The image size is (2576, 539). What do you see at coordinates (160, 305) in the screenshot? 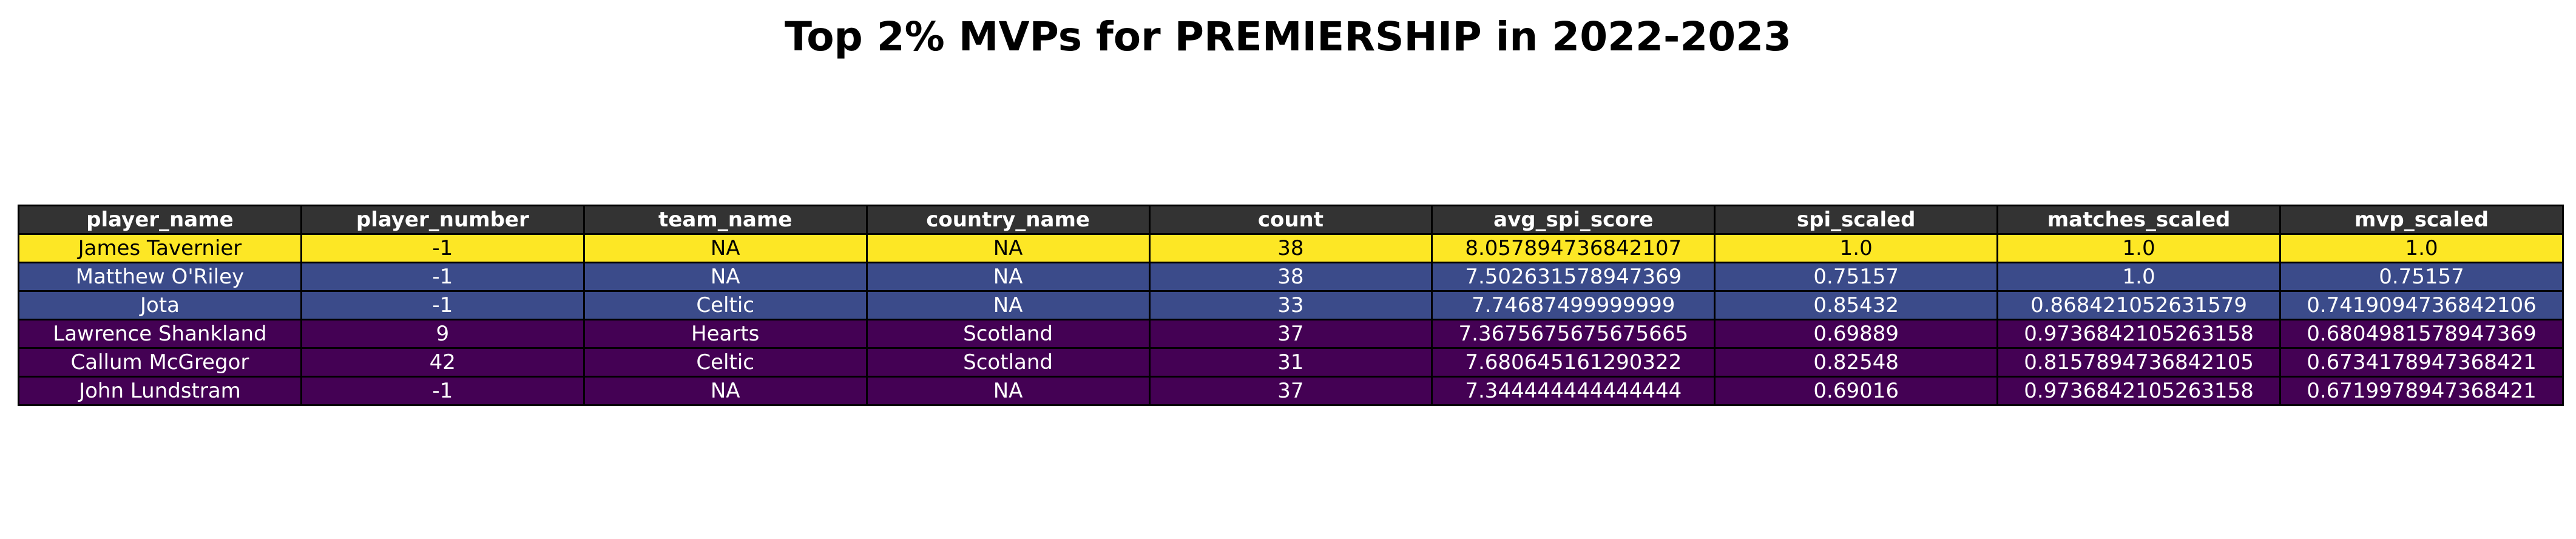
I see `table-cell-player-name: Jota` at bounding box center [160, 305].